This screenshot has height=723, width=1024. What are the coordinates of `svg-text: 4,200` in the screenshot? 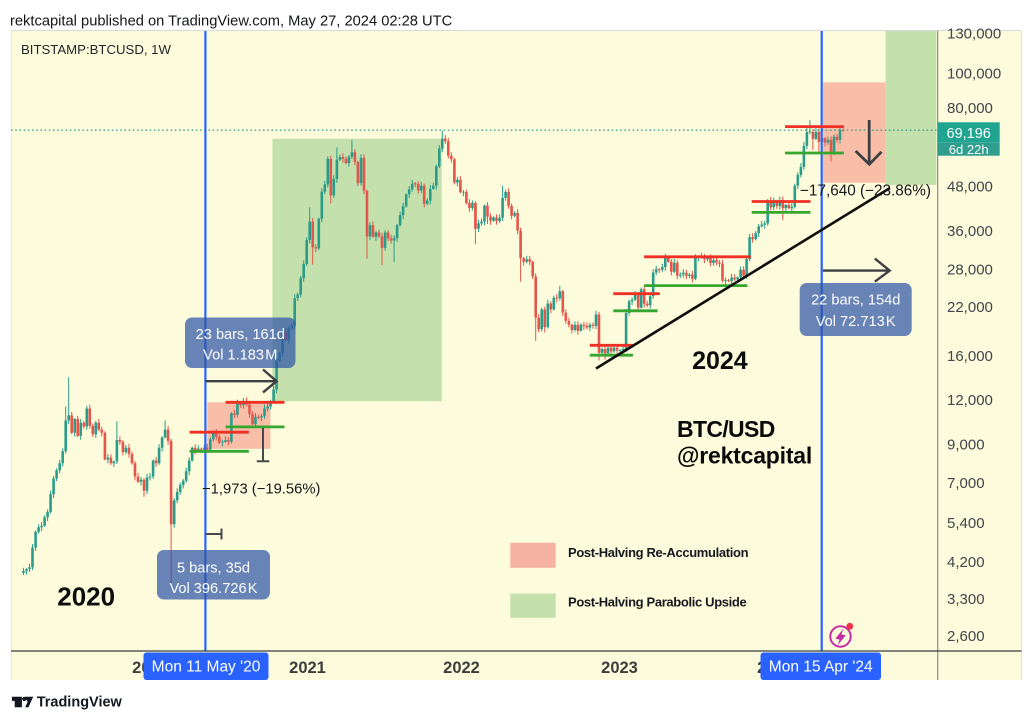 It's located at (966, 562).